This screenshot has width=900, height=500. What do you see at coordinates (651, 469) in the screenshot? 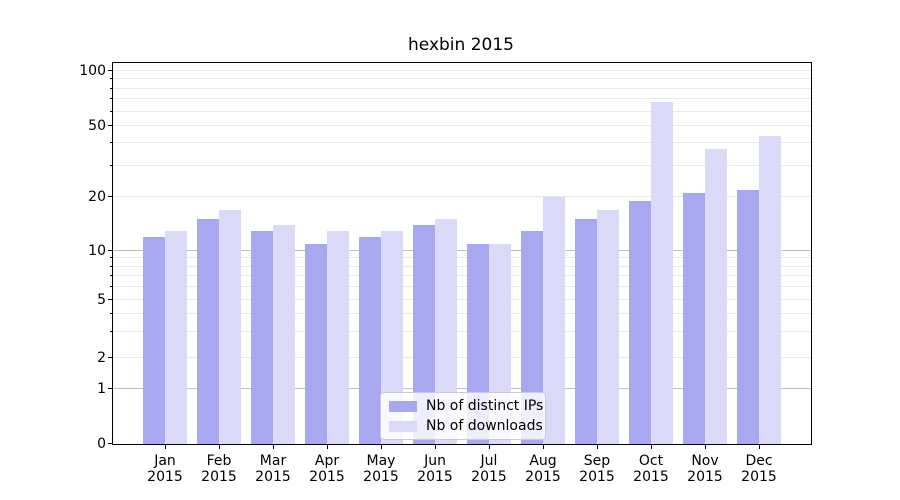
I see `x-tick-label: Oct 2015` at bounding box center [651, 469].